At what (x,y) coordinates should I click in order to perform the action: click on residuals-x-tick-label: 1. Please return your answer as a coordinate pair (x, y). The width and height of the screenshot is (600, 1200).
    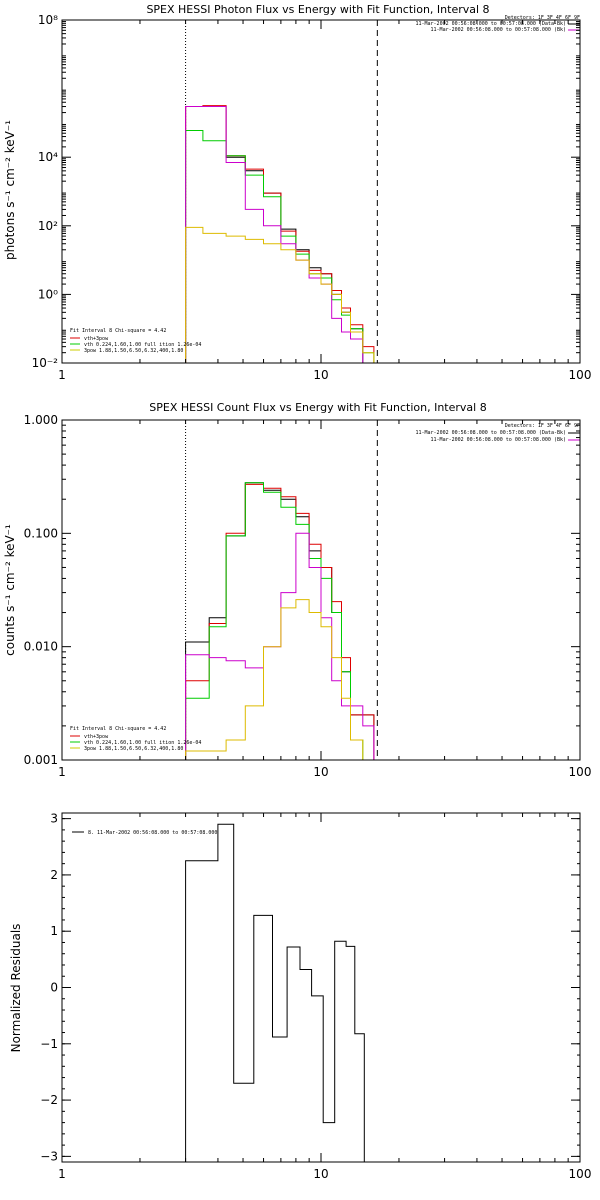
    Looking at the image, I should click on (62, 1174).